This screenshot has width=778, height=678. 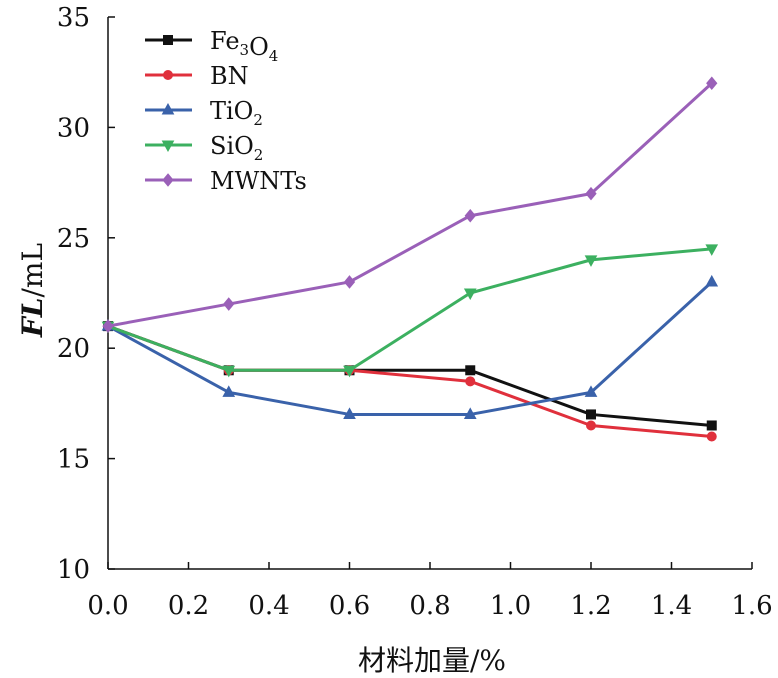 What do you see at coordinates (32, 318) in the screenshot?
I see `y-axis-title-italic: FL` at bounding box center [32, 318].